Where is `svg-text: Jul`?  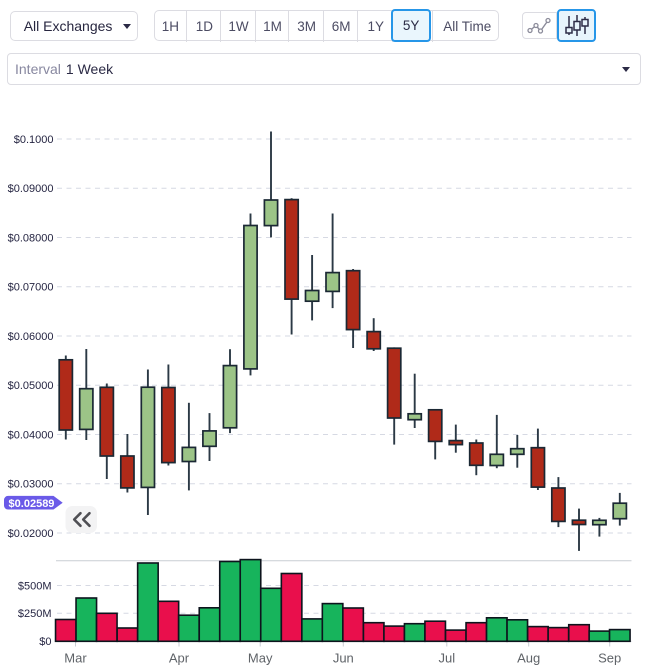
svg-text: Jul is located at coordinates (446, 658).